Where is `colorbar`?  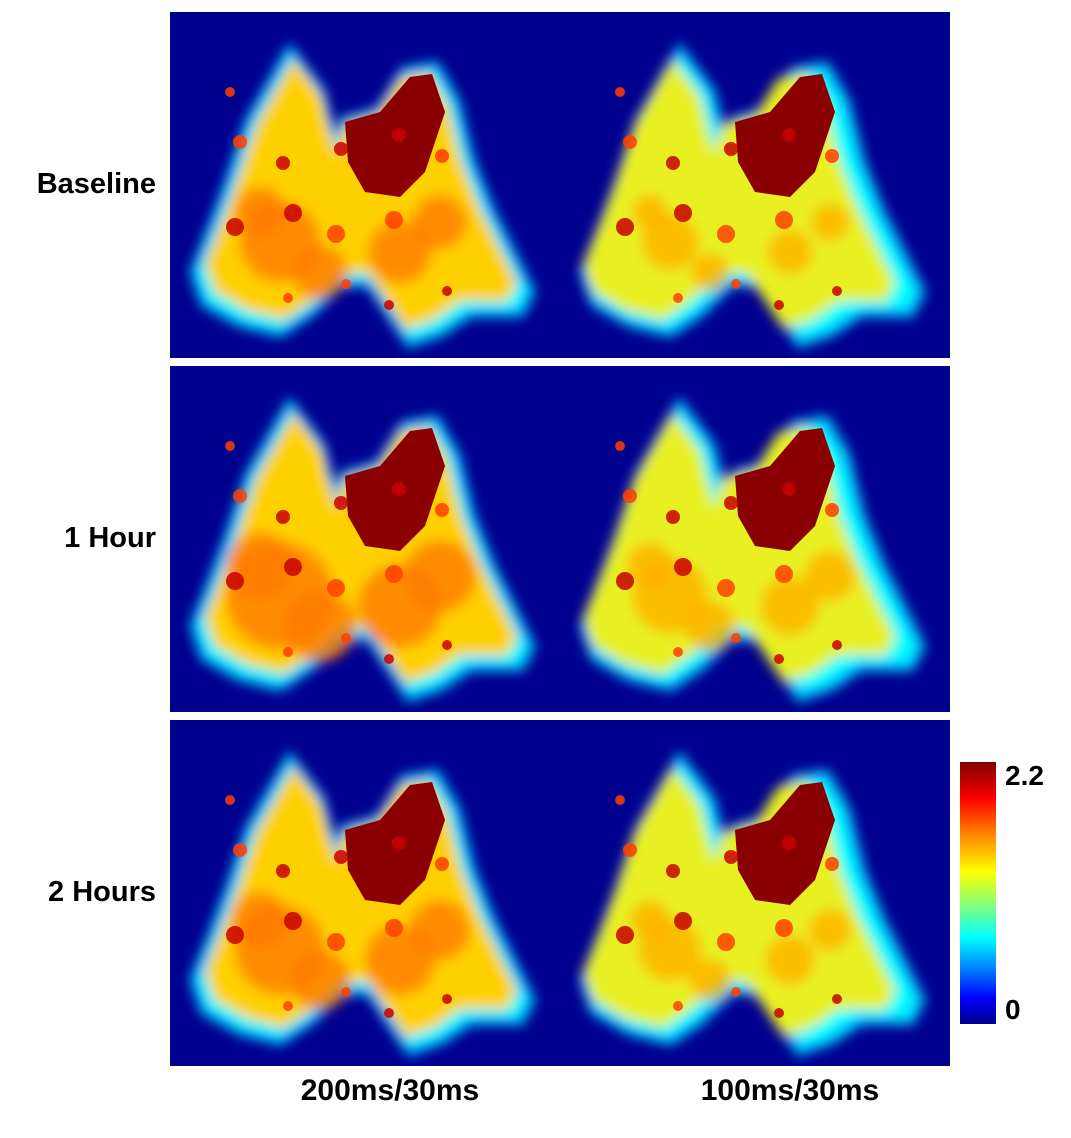
colorbar is located at coordinates (978, 893).